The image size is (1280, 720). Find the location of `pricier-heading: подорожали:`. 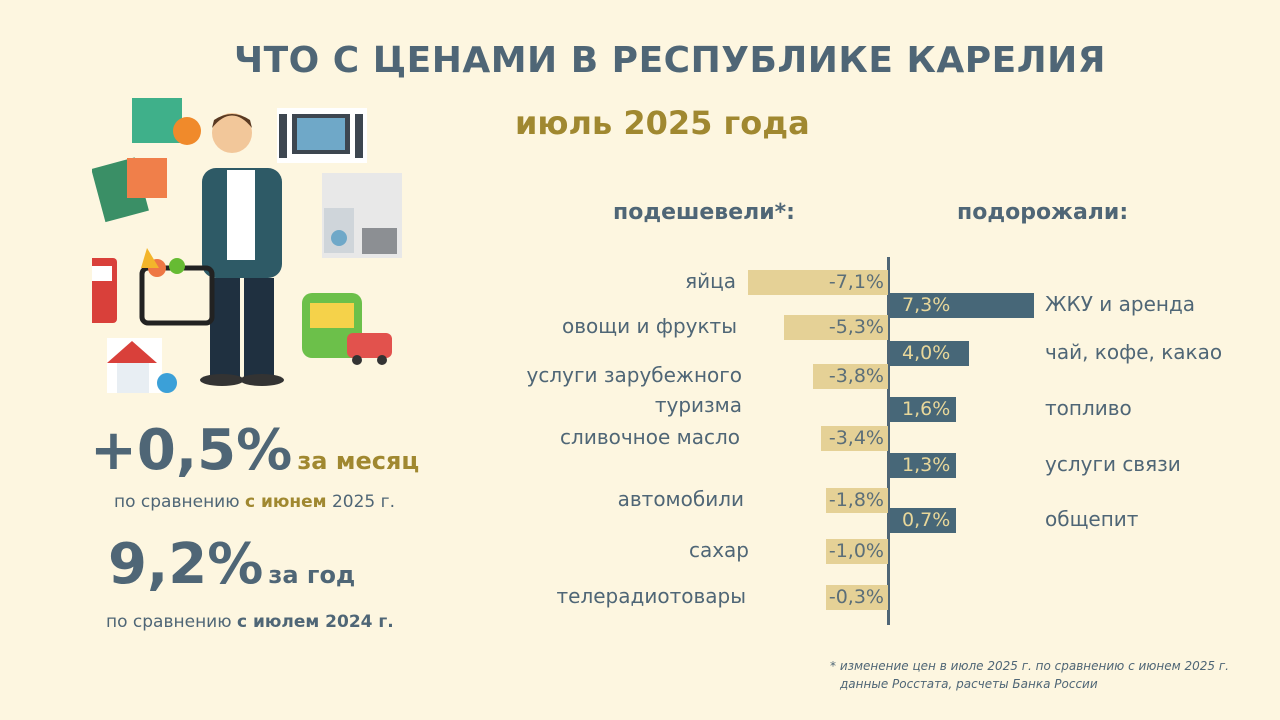

pricier-heading: подорожали: is located at coordinates (1043, 212).